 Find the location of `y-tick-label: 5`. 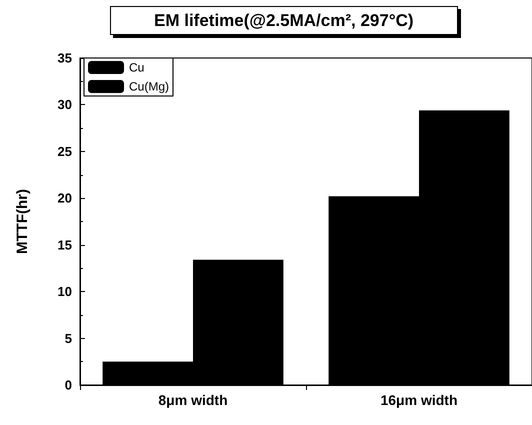

y-tick-label: 5 is located at coordinates (68, 338).